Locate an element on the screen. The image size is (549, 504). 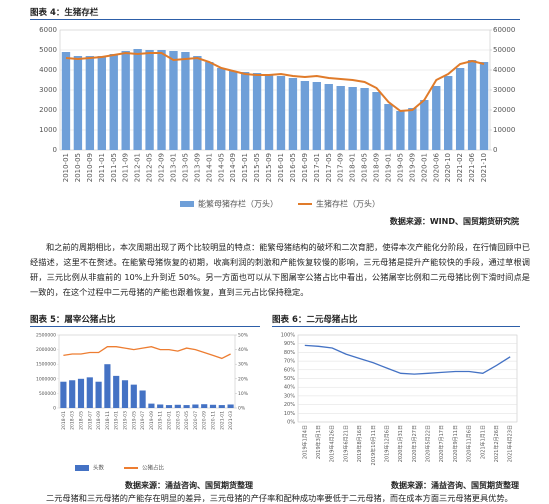
x-tick-label: 2011-05 is located at coordinates (114, 167).